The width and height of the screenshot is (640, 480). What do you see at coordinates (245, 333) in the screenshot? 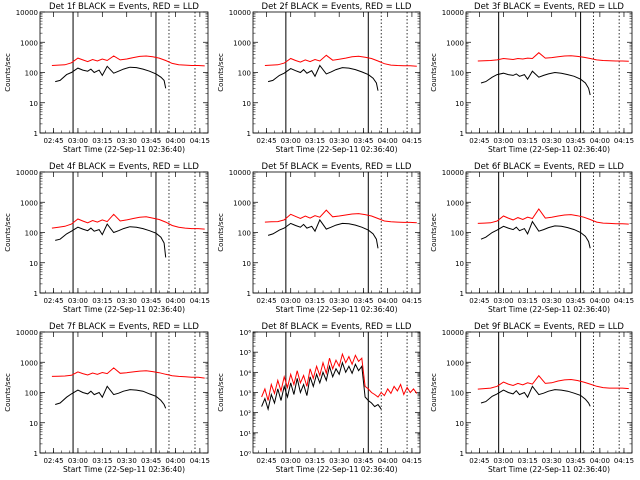
I see `y-tick-label: 10⁶` at bounding box center [245, 333].